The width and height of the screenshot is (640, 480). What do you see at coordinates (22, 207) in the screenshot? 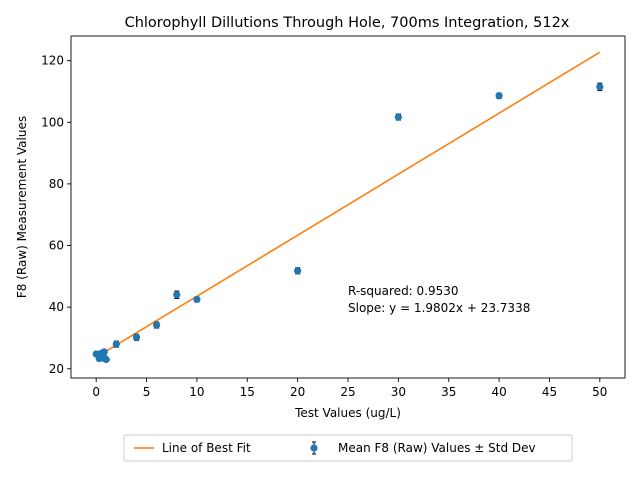
I see `y-axis-label: F8 (Raw) Measurement Values` at bounding box center [22, 207].